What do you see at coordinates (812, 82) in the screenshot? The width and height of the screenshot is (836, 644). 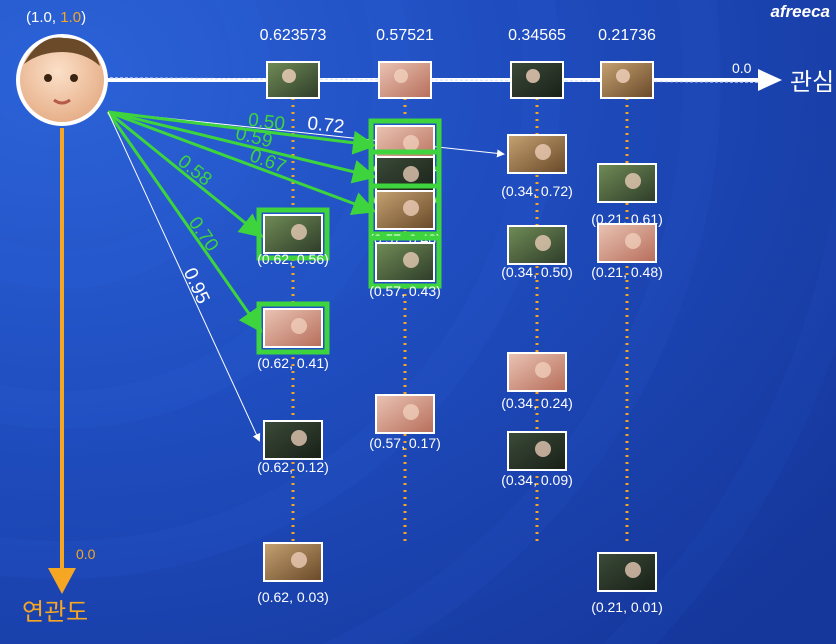 I see `interest-axis-label: 관심` at bounding box center [812, 82].